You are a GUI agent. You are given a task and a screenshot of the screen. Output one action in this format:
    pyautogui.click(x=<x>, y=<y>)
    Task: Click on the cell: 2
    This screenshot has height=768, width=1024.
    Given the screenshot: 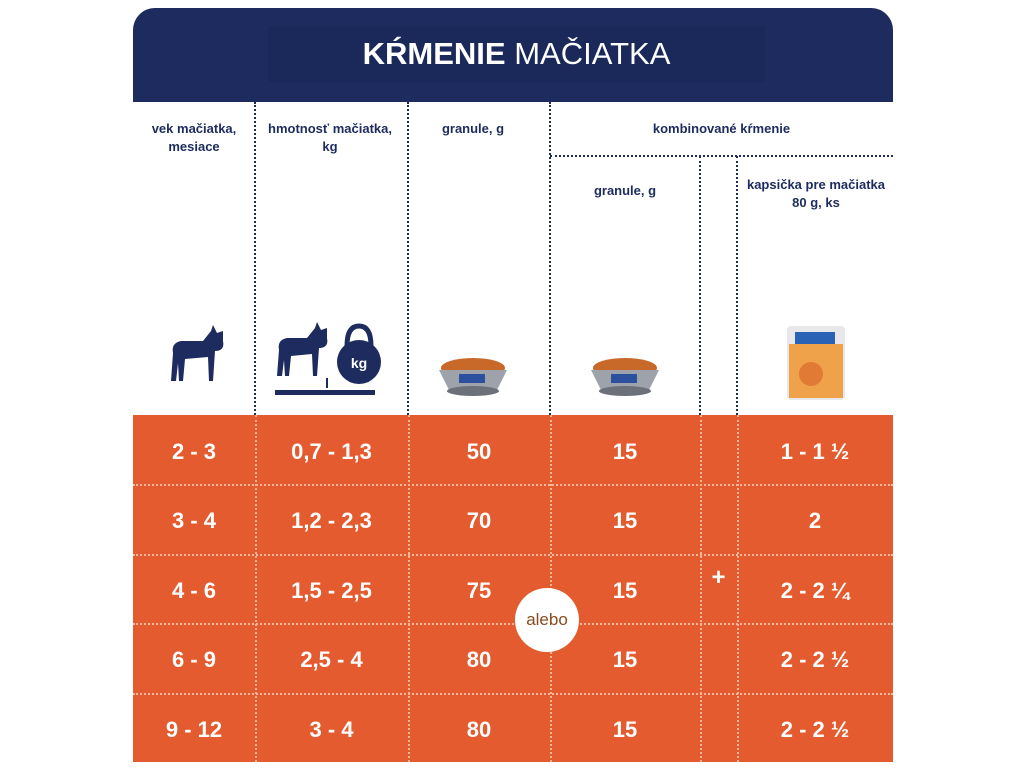 What is the action you would take?
    pyautogui.click(x=815, y=521)
    